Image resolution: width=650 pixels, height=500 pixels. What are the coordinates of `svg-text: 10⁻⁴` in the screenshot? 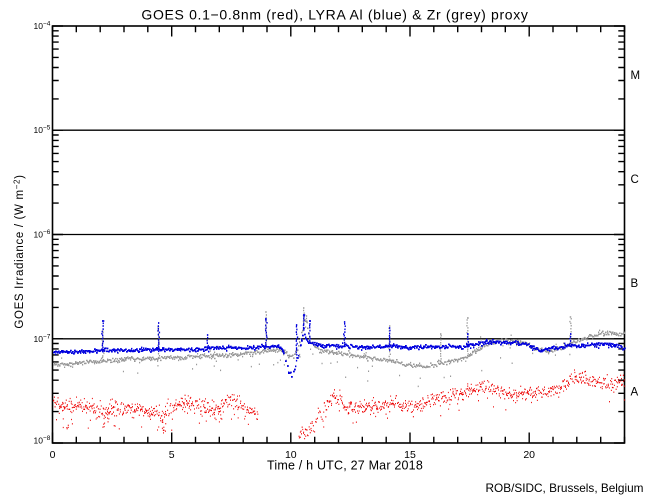 It's located at (42, 26).